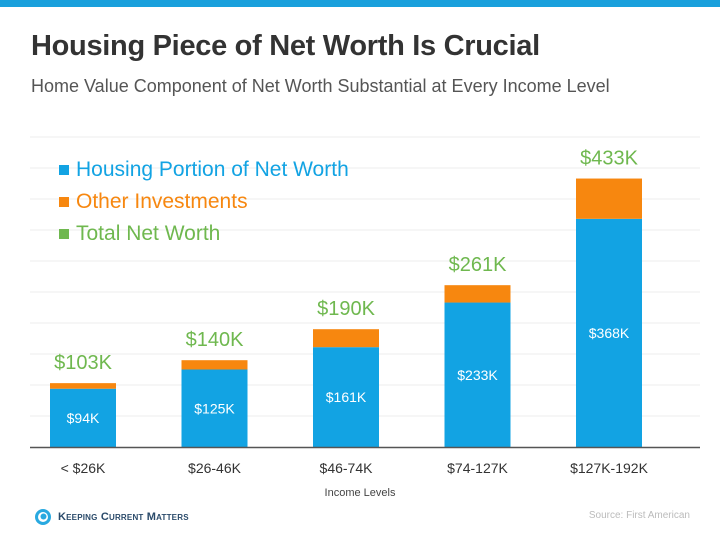  Describe the element at coordinates (83, 363) in the screenshot. I see `total-value-label: $103K` at that location.